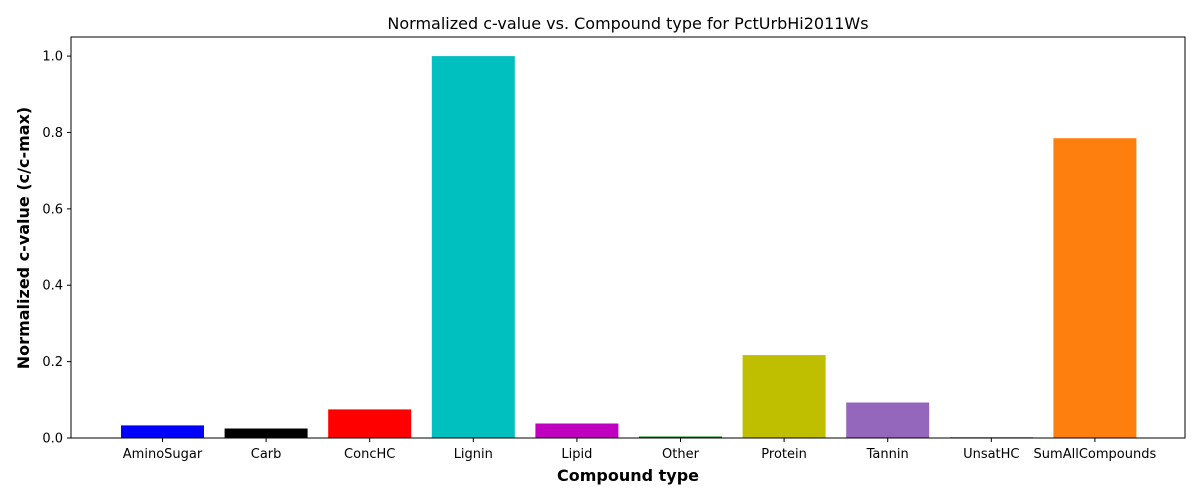 The height and width of the screenshot is (500, 1200). I want to click on y-tick-label: 0.6, so click(52, 209).